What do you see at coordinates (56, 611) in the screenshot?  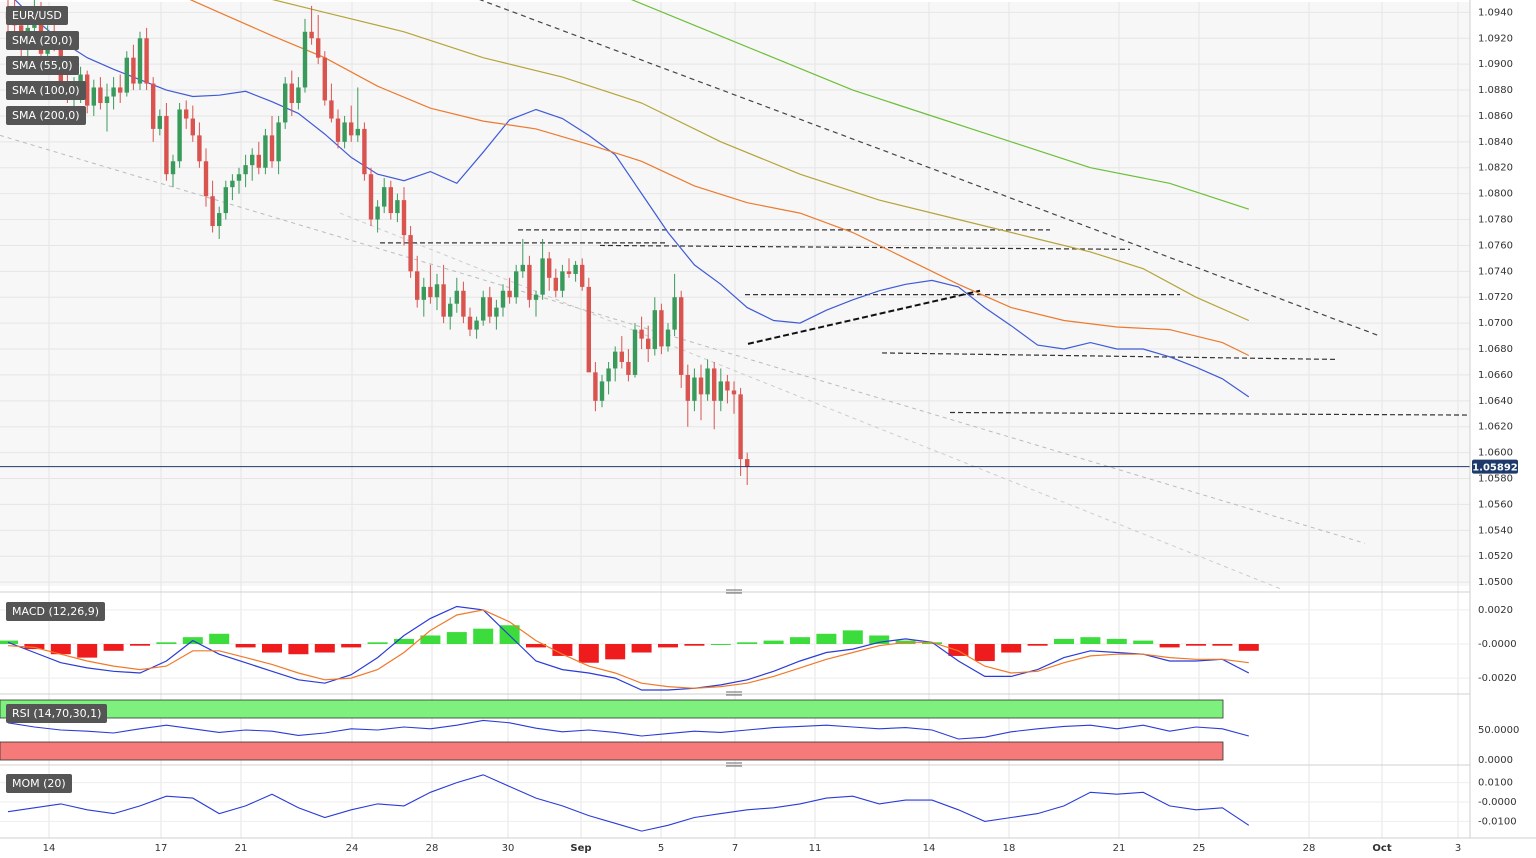 I see `macd-label: MACD (12,26,9)` at bounding box center [56, 611].